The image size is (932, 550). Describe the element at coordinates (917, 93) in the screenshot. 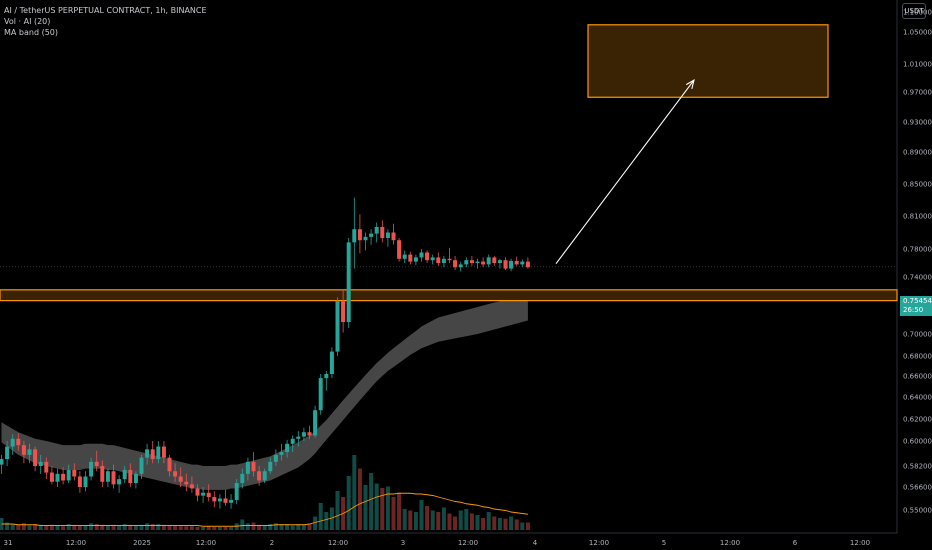

I see `price-tick-label: 0.97000` at that location.